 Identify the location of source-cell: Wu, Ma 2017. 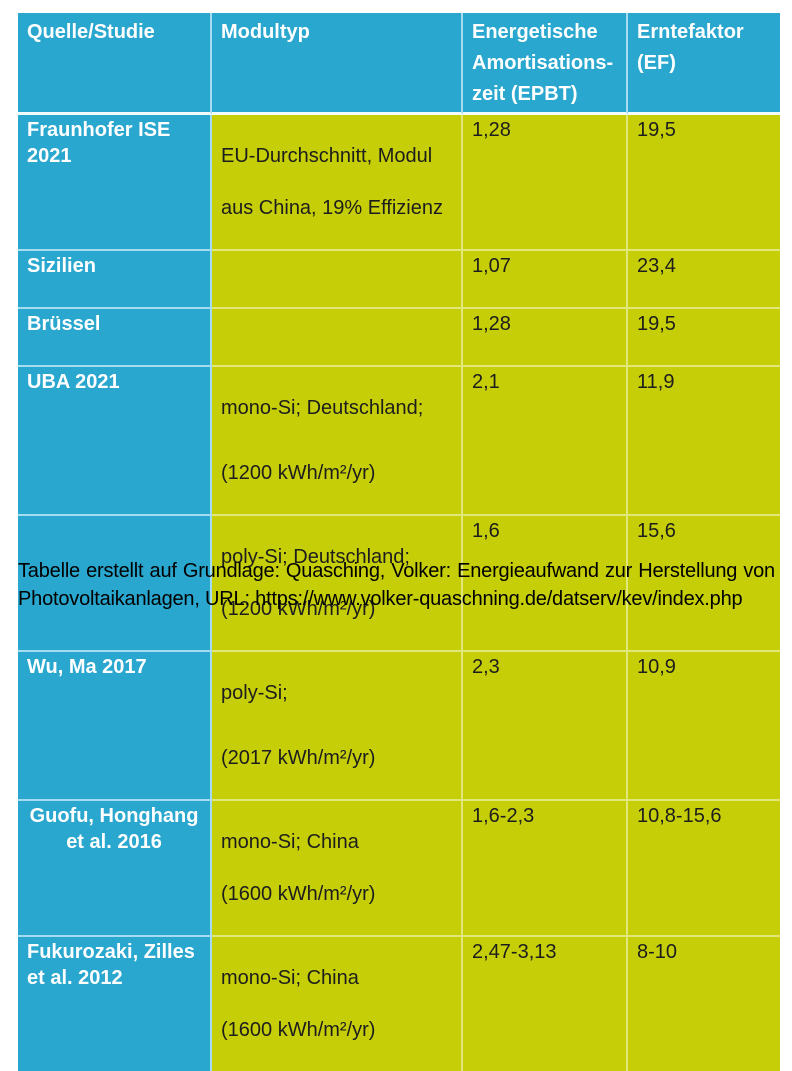
(115, 726).